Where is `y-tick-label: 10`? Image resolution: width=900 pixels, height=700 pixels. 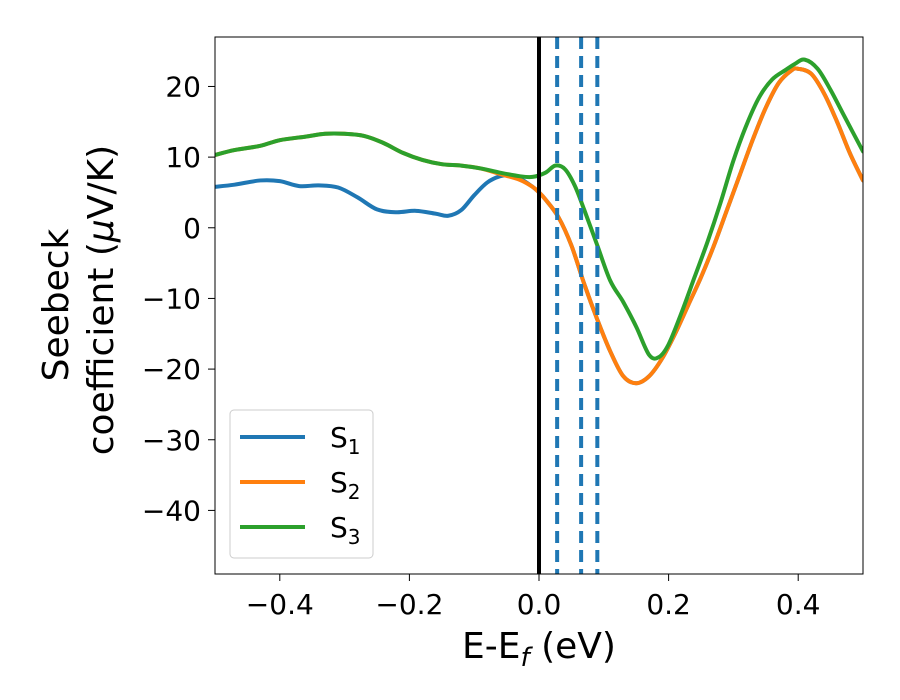
y-tick-label: 10 is located at coordinates (183, 157).